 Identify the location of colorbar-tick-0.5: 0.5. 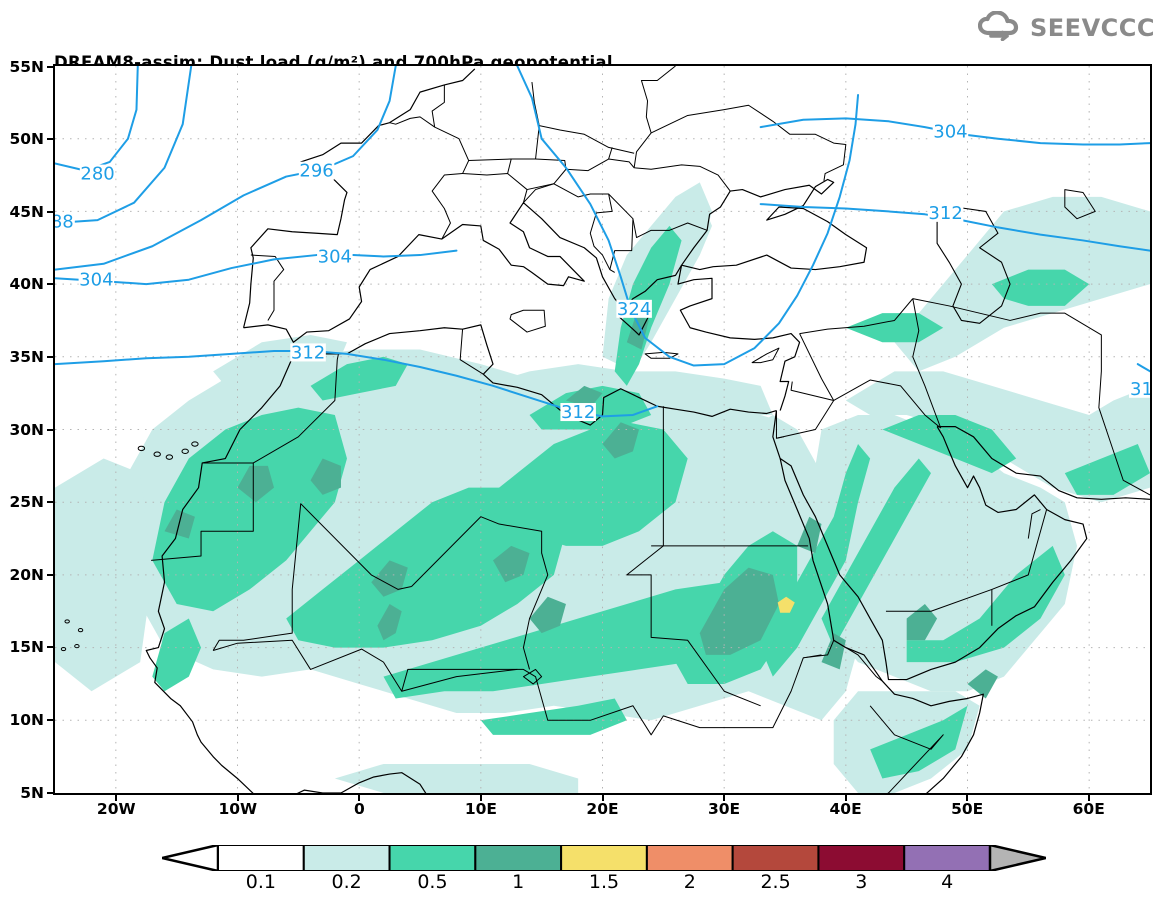
(432, 882).